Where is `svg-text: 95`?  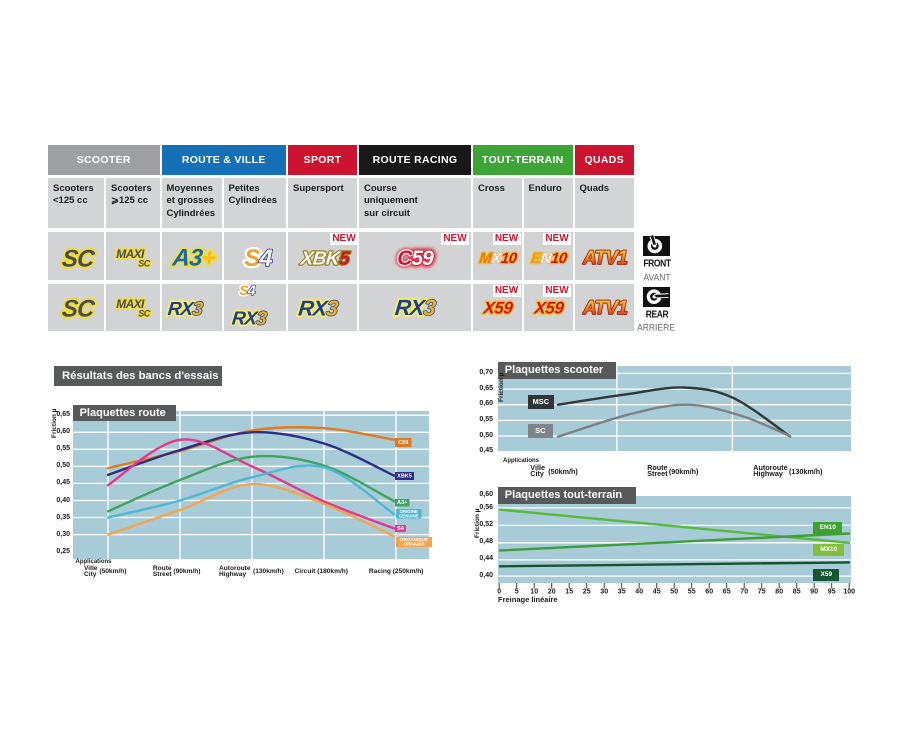
svg-text: 95 is located at coordinates (832, 592).